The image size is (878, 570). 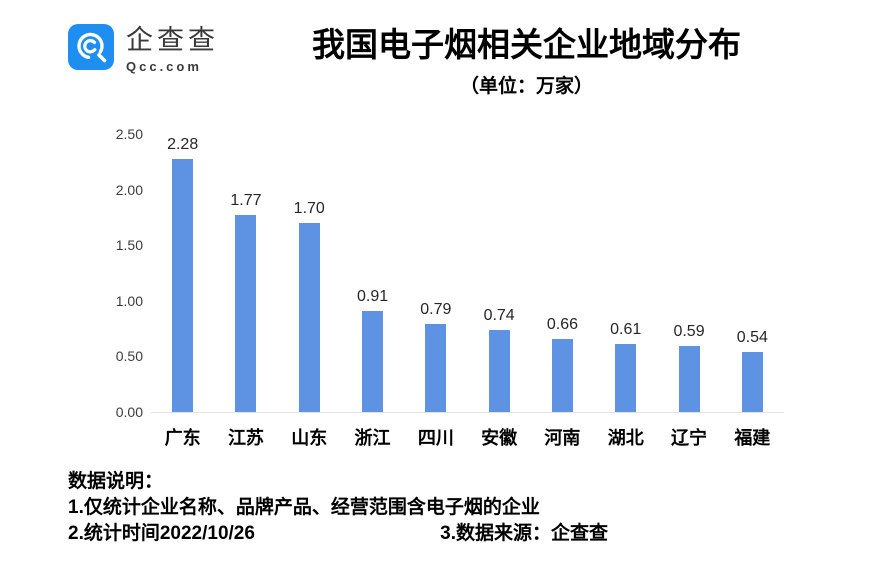 What do you see at coordinates (129, 356) in the screenshot?
I see `y-axis-tick-label: 0.50` at bounding box center [129, 356].